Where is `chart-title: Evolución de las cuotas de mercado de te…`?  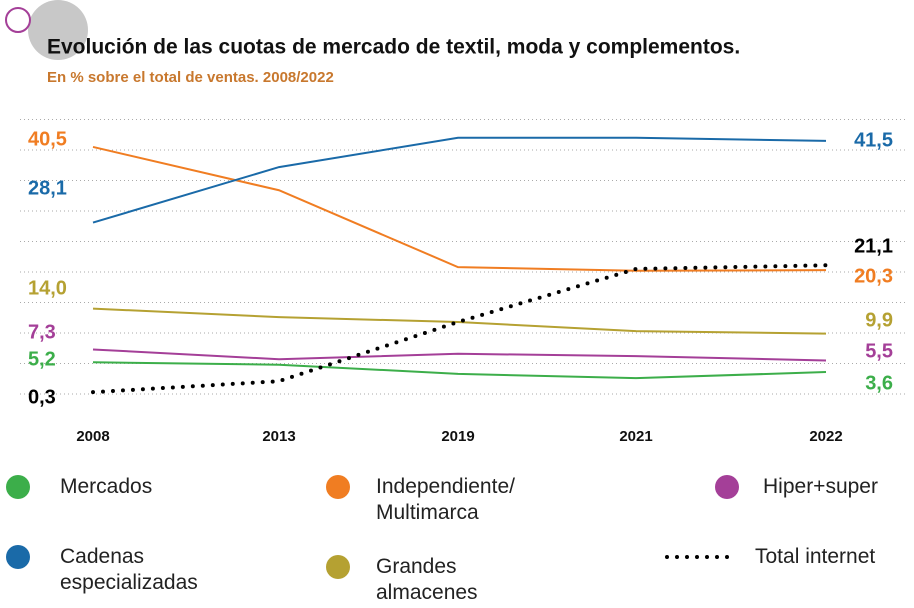 chart-title: Evolución de las cuotas de mercado de te… is located at coordinates (393, 47).